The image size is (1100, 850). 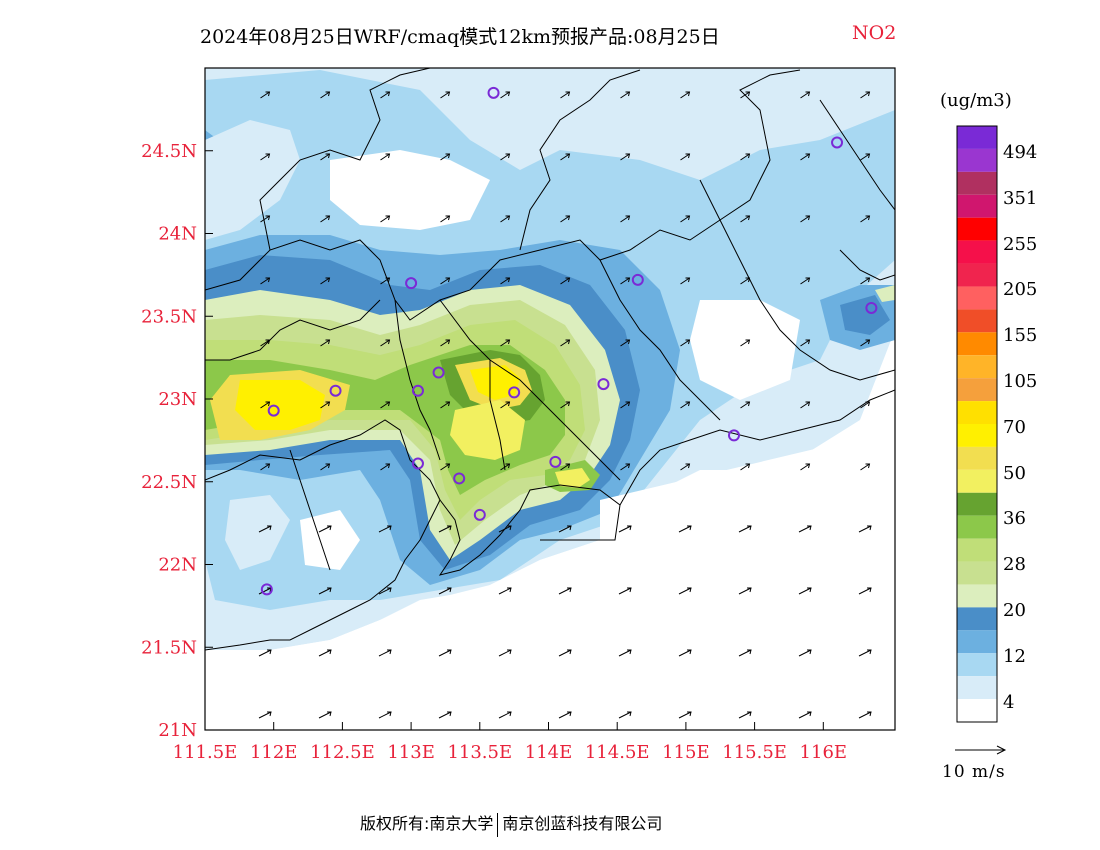 I want to click on footer-separator, so click(x=498, y=824).